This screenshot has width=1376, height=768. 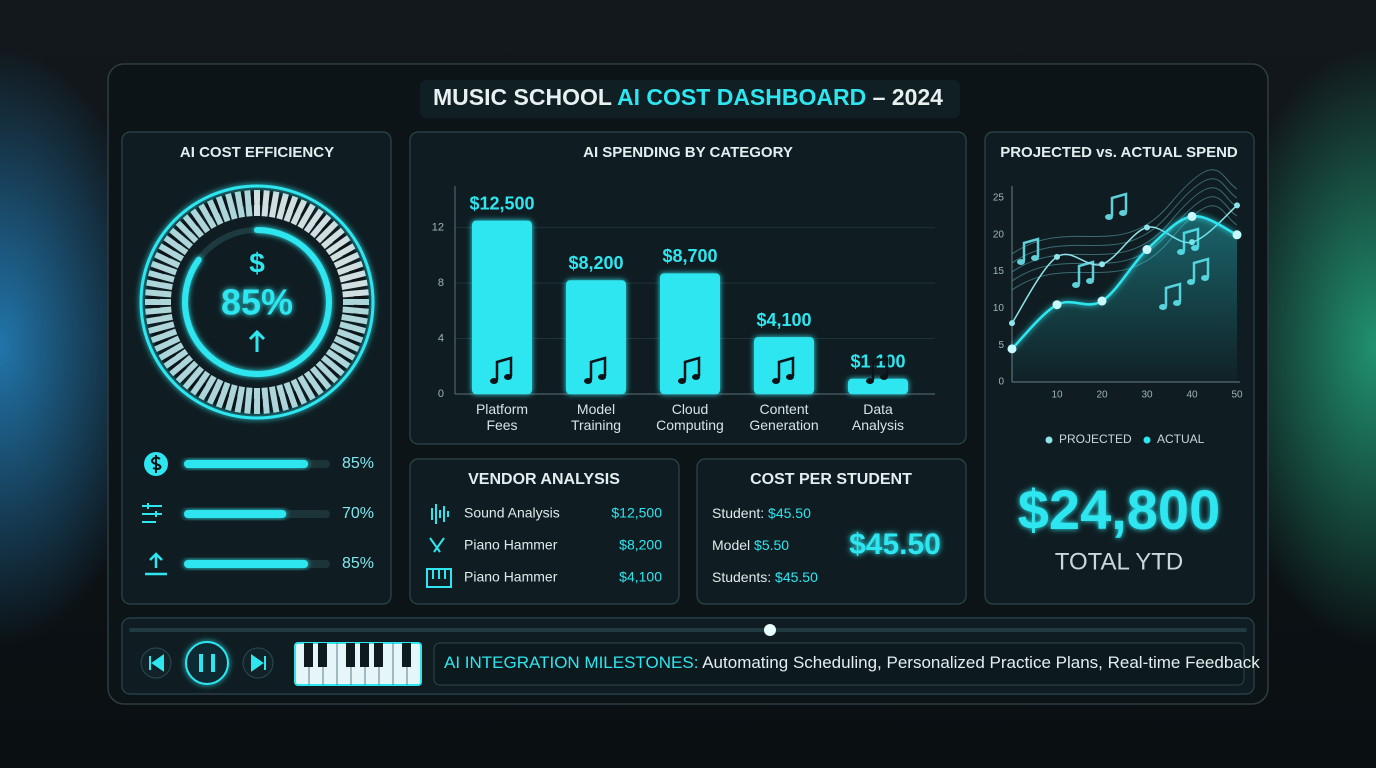 What do you see at coordinates (207, 663) in the screenshot?
I see `pause-button` at bounding box center [207, 663].